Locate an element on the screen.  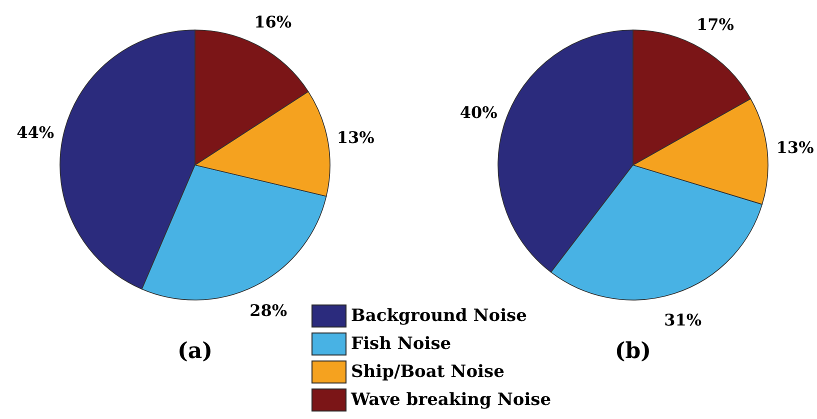
legend-label: Background Noise is located at coordinates (439, 316).